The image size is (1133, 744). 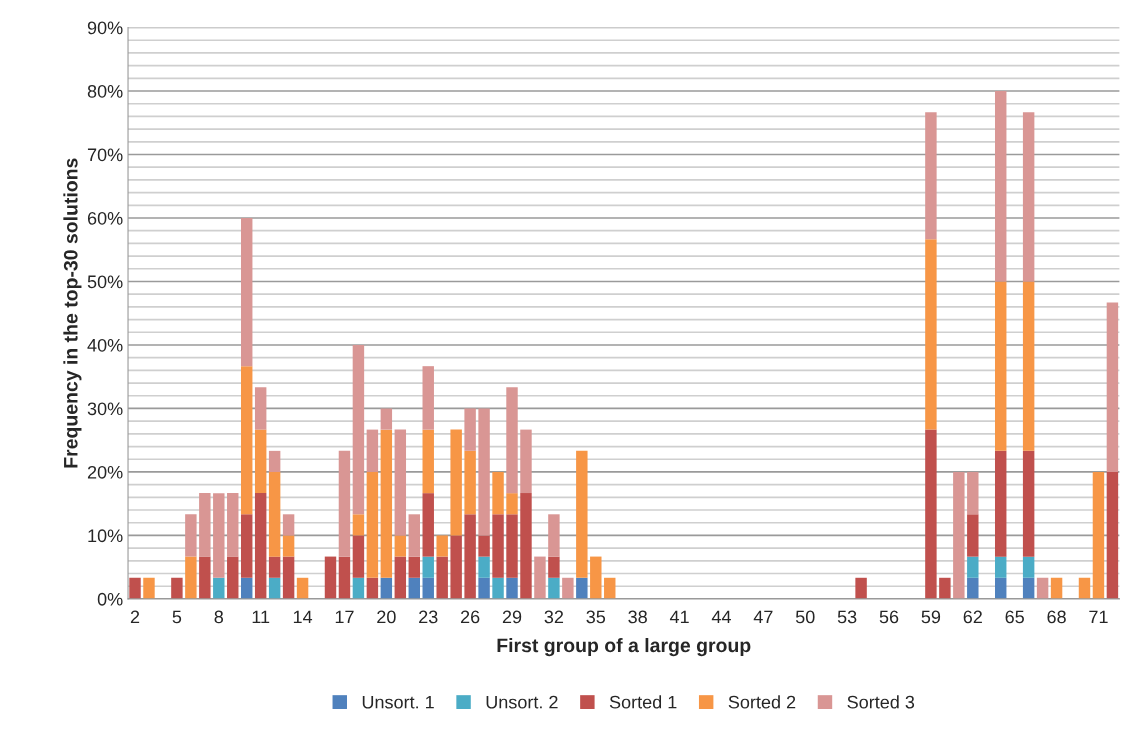 I want to click on y-tick-label: 90%, so click(x=105, y=28).